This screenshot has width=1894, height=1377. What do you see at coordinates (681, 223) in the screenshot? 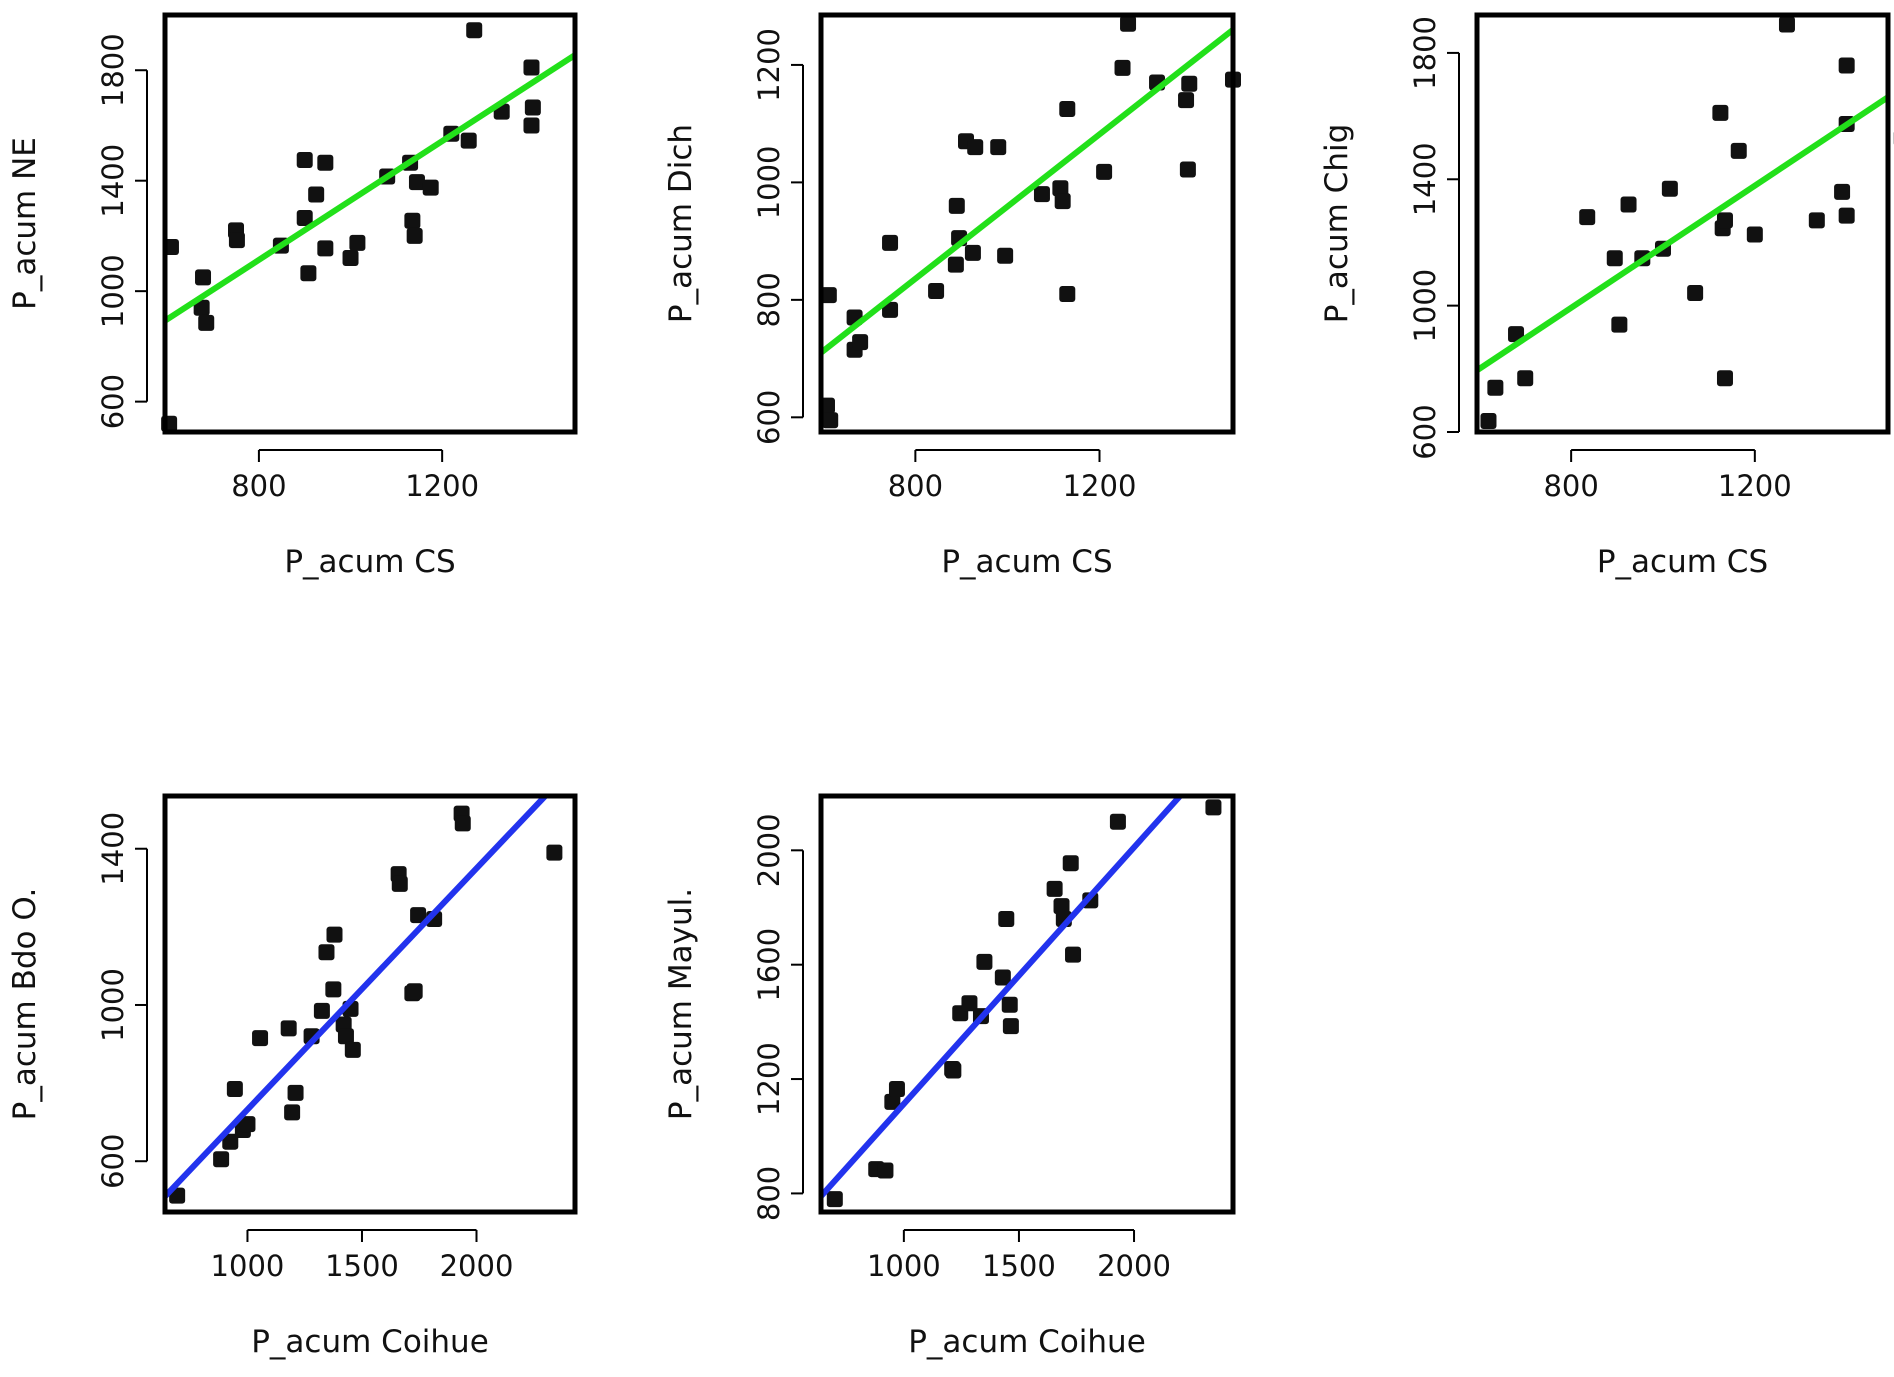
I see `y-axis-label: P_acum Dich` at bounding box center [681, 223].